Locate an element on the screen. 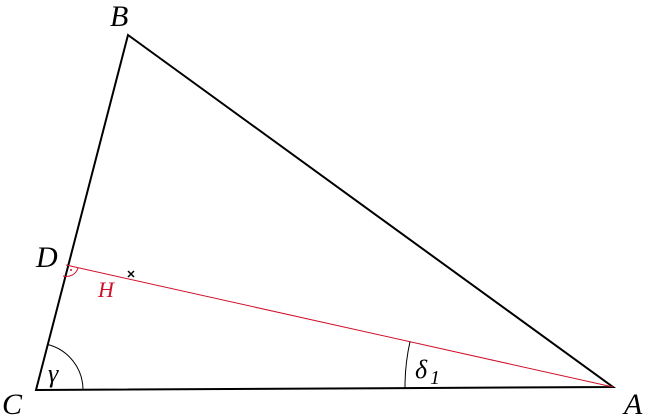 This screenshot has height=420, width=652. right-angle-mark is located at coordinates (70, 272).